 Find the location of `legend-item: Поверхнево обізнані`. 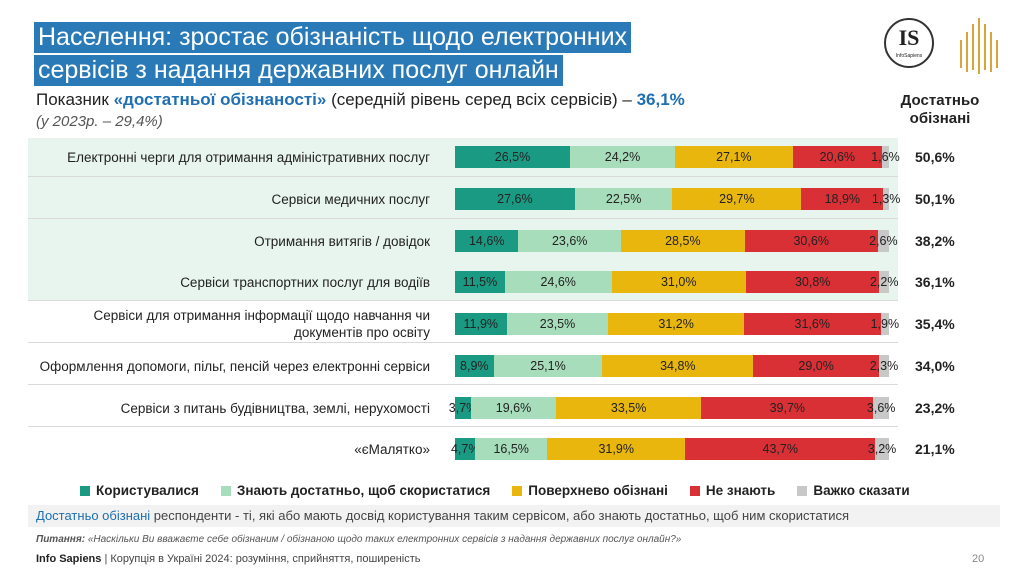

legend-item: Поверхнево обізнані is located at coordinates (590, 490).